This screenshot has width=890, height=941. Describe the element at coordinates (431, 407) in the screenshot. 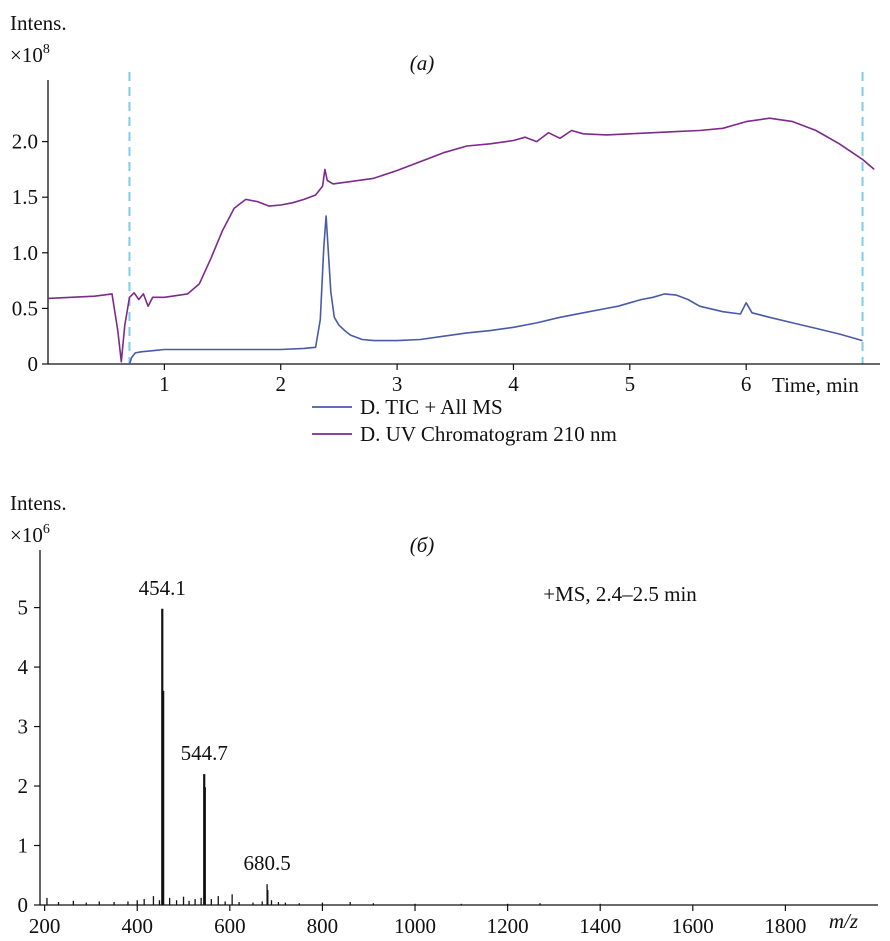

I see `legend-label-tic: D. TIC + All MS` at that location.